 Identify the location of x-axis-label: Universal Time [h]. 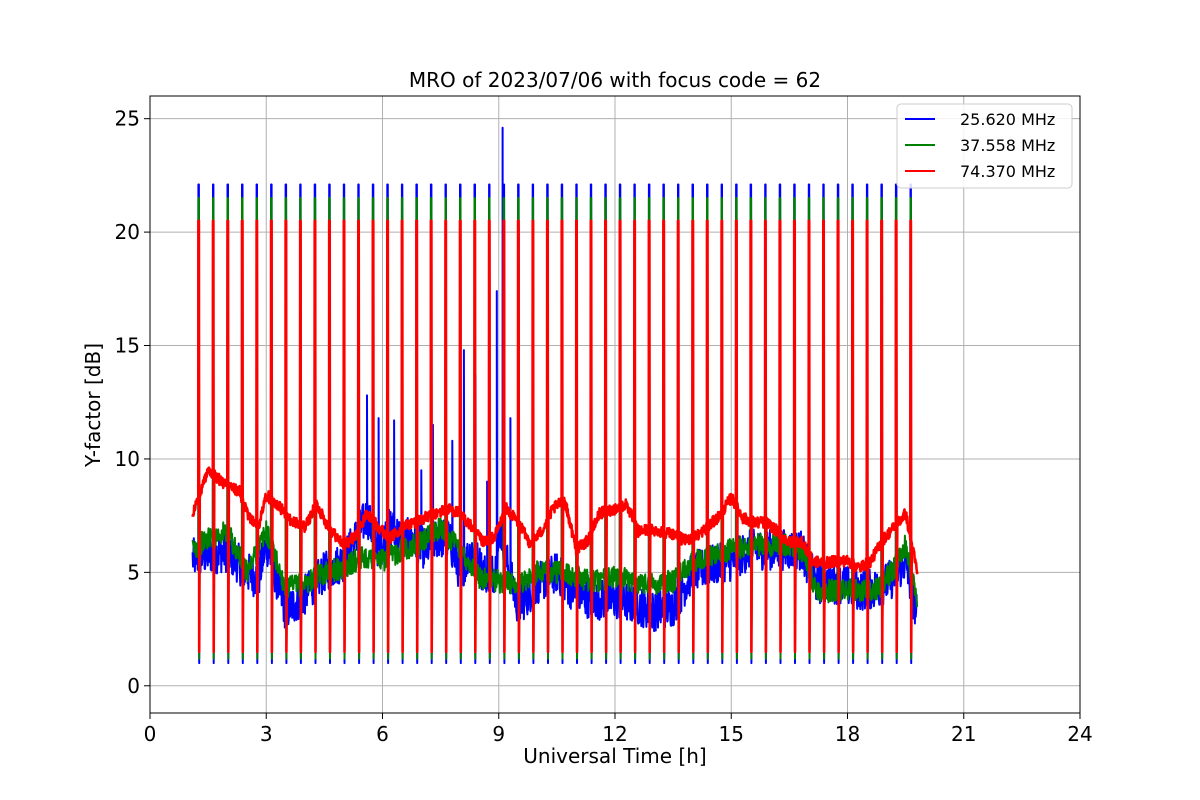
(614, 756).